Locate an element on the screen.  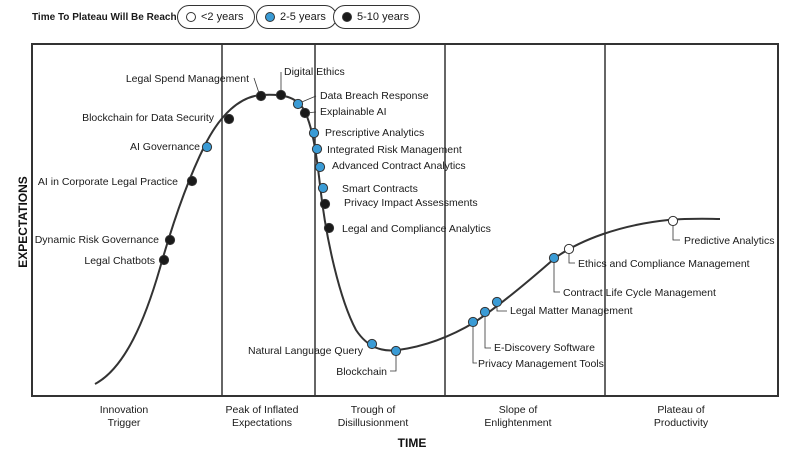
tech-label: Digital Ethics is located at coordinates (314, 72).